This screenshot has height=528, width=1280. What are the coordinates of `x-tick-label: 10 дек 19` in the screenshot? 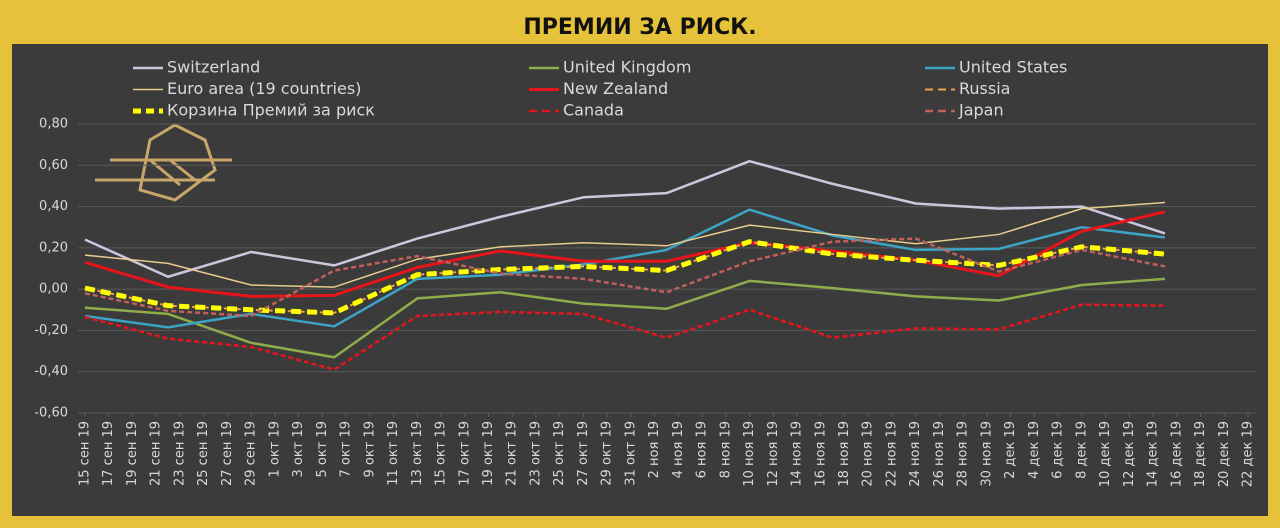 It's located at (1105, 454).